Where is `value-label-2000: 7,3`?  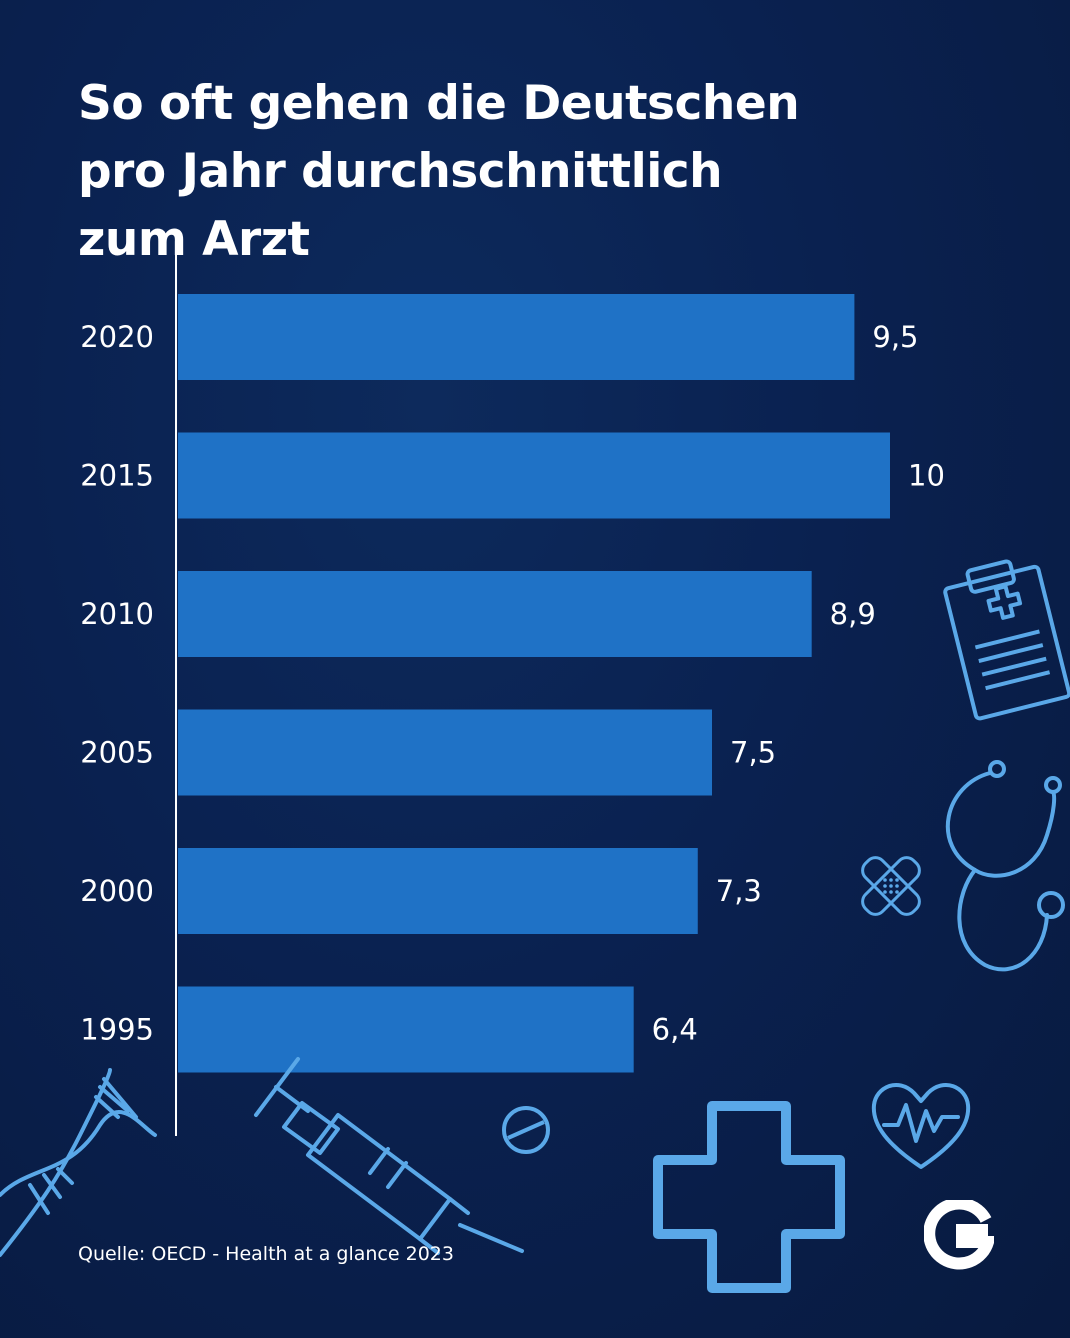 value-label-2000: 7,3 is located at coordinates (739, 891).